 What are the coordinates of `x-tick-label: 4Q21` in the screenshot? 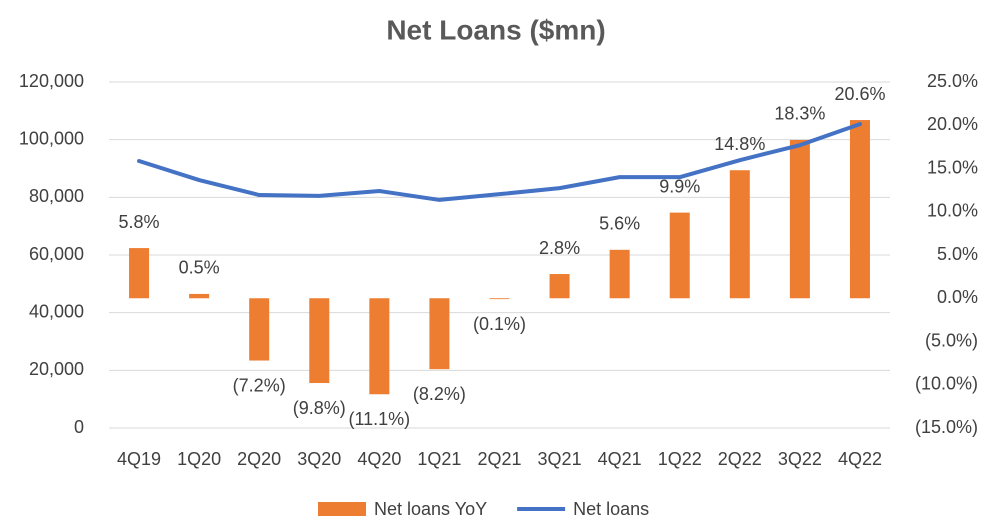 It's located at (620, 459).